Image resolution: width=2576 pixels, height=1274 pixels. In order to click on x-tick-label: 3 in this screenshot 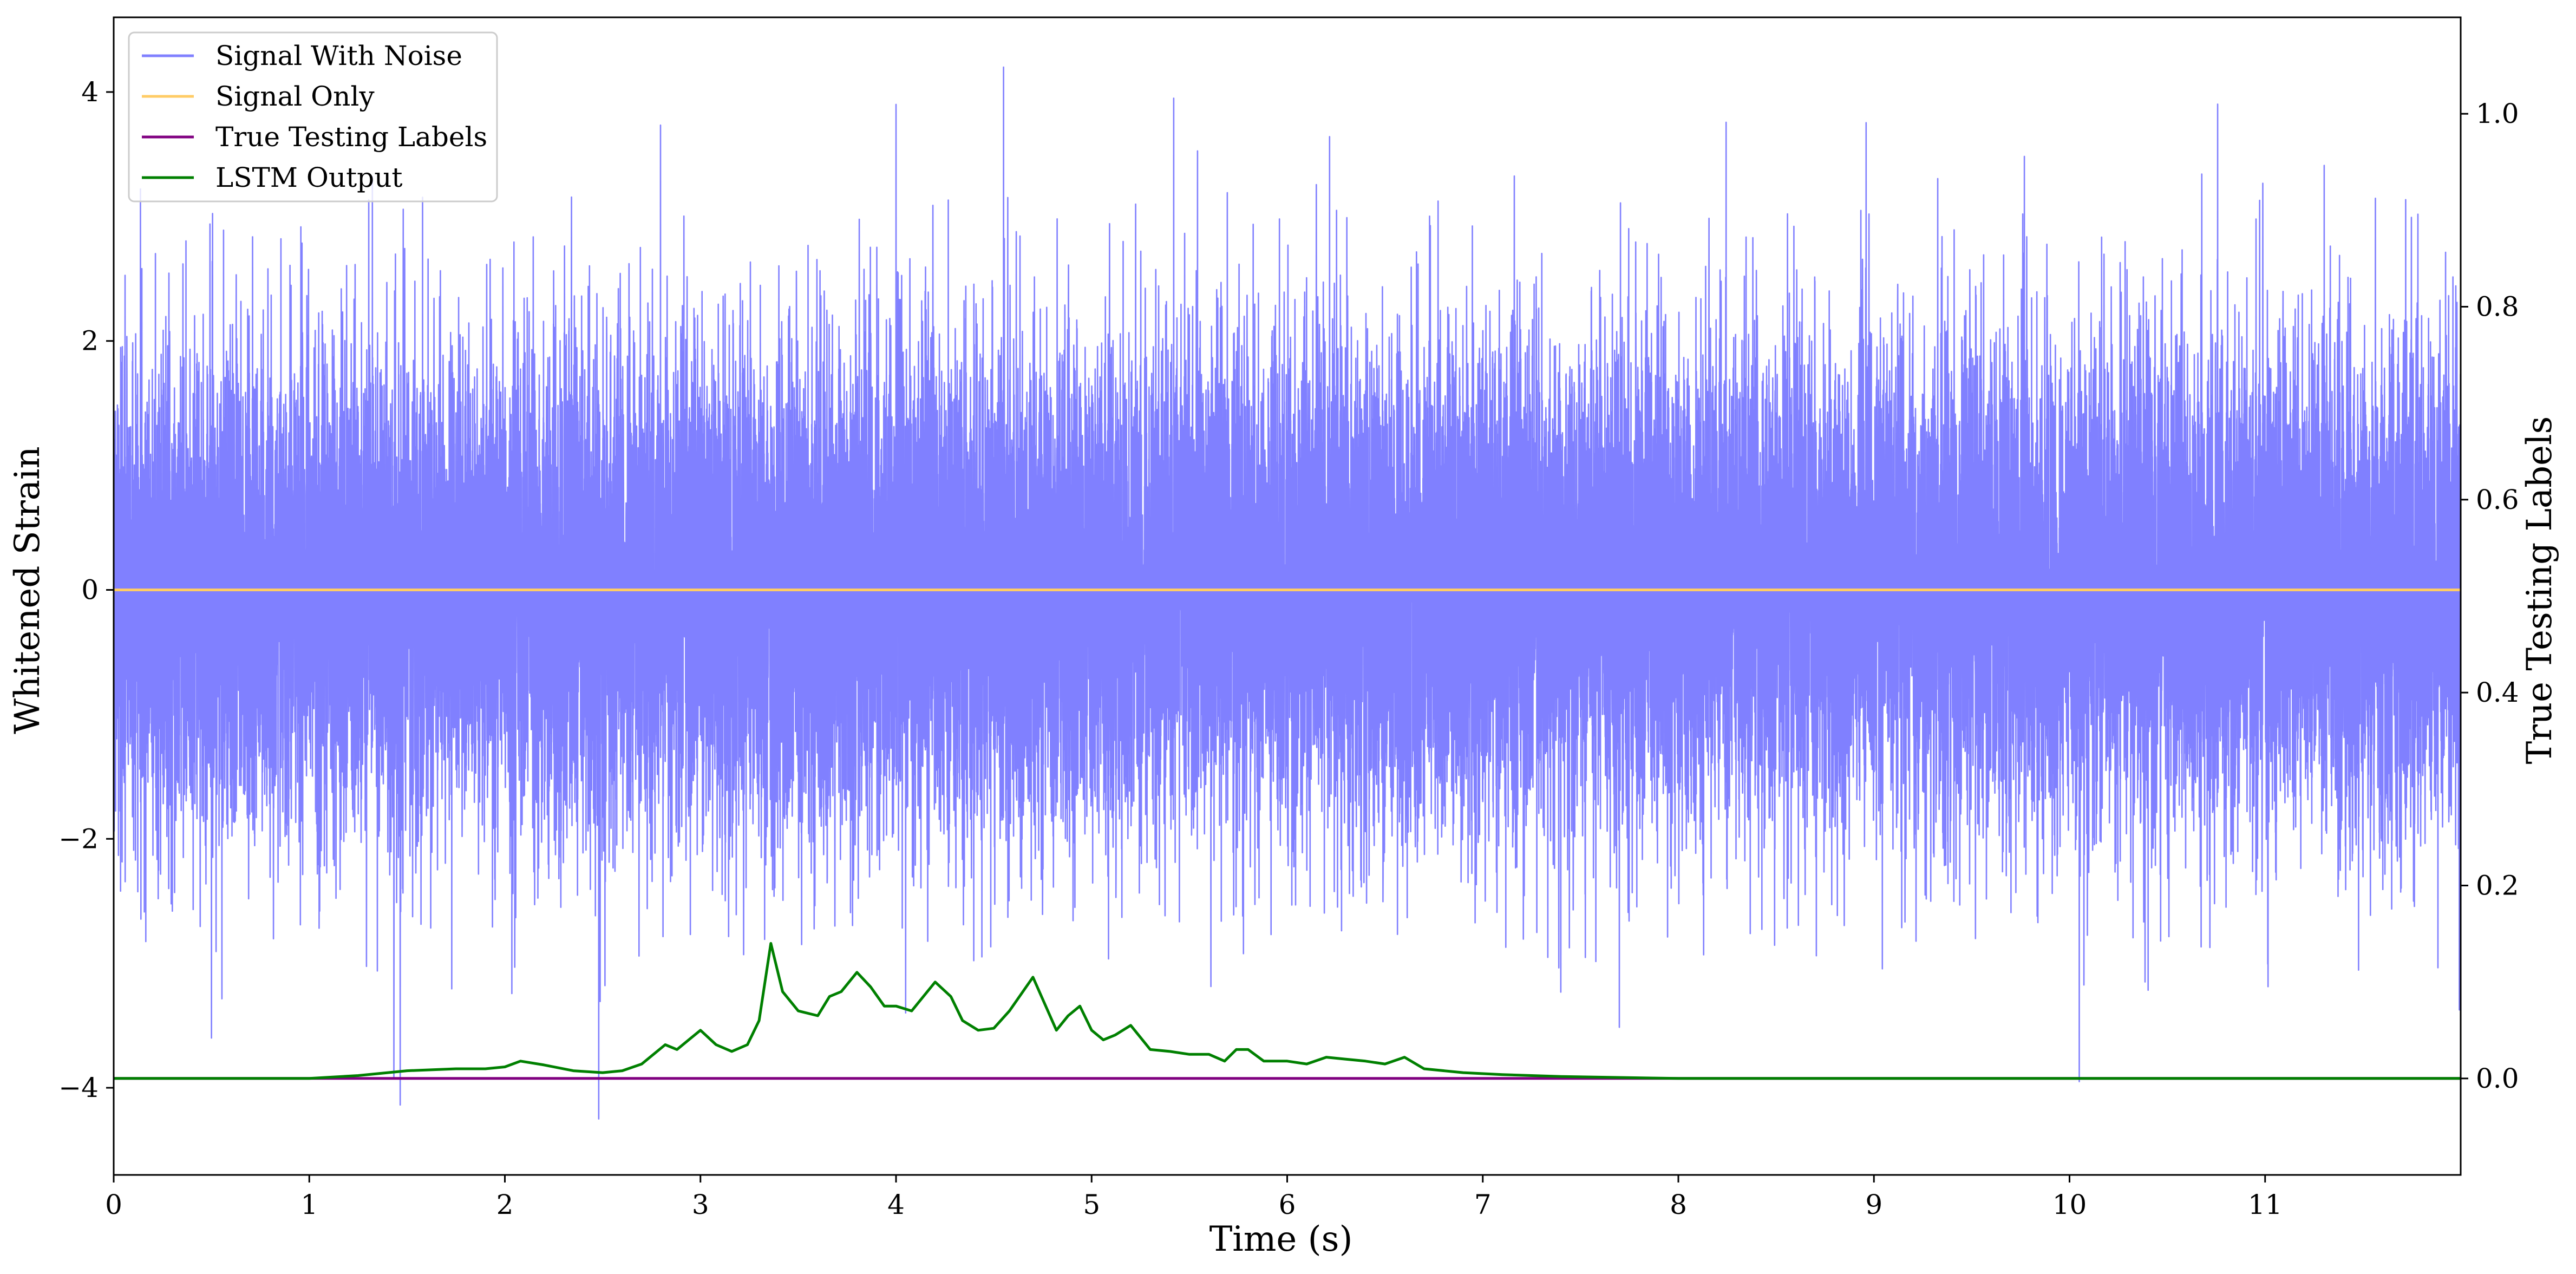, I will do `click(700, 1204)`.